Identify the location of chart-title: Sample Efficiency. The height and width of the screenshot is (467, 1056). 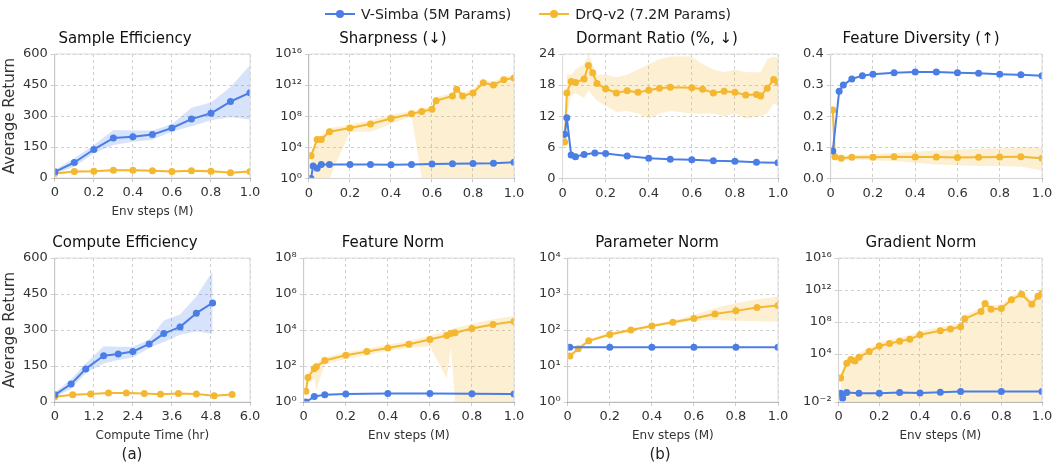
(125, 37).